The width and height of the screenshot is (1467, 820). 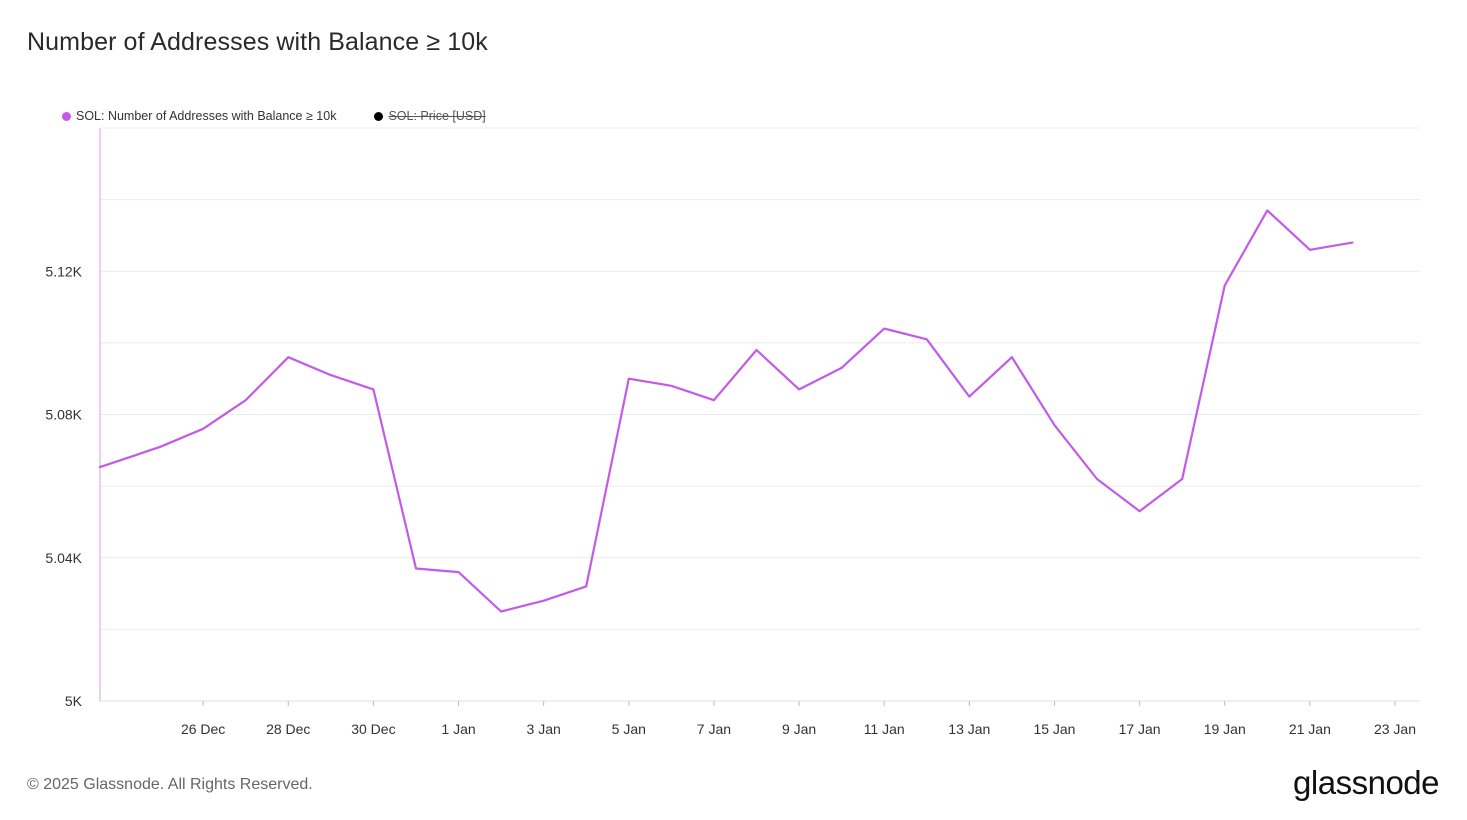 I want to click on y-tick-label: 5.08K, so click(x=63, y=415).